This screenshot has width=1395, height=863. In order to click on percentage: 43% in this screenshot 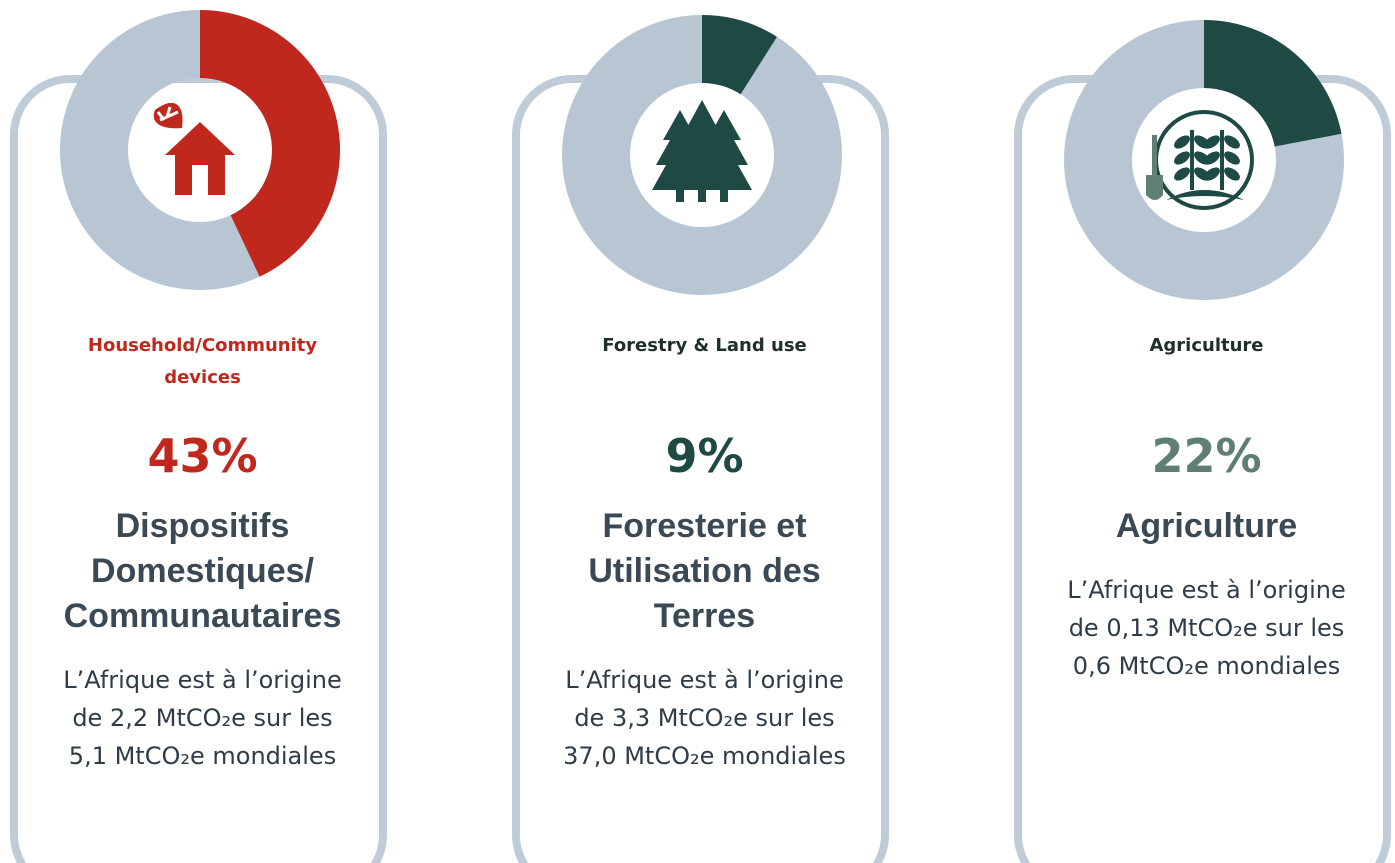, I will do `click(202, 456)`.